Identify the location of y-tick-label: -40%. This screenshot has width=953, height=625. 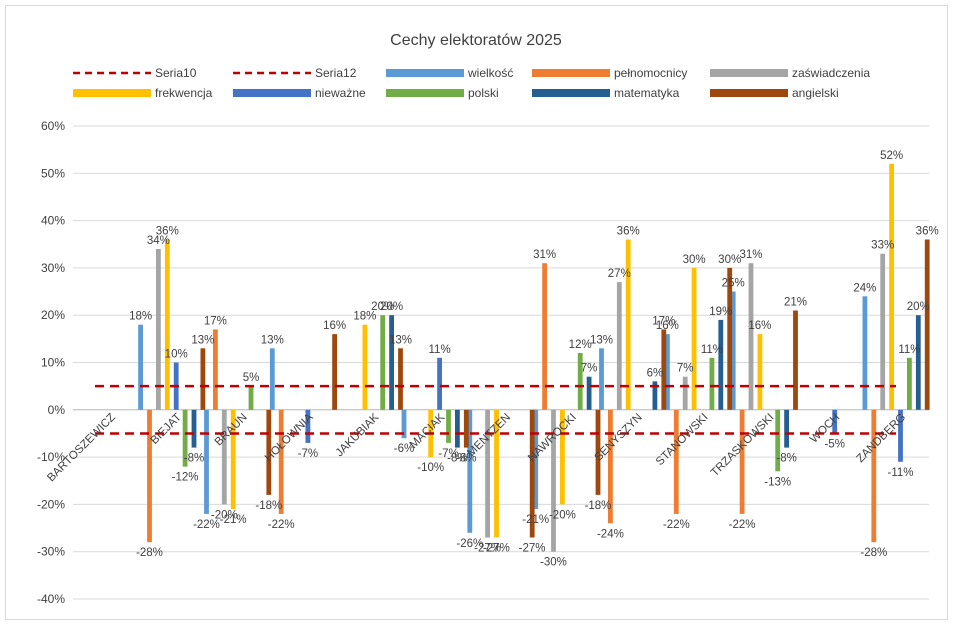
(51, 599).